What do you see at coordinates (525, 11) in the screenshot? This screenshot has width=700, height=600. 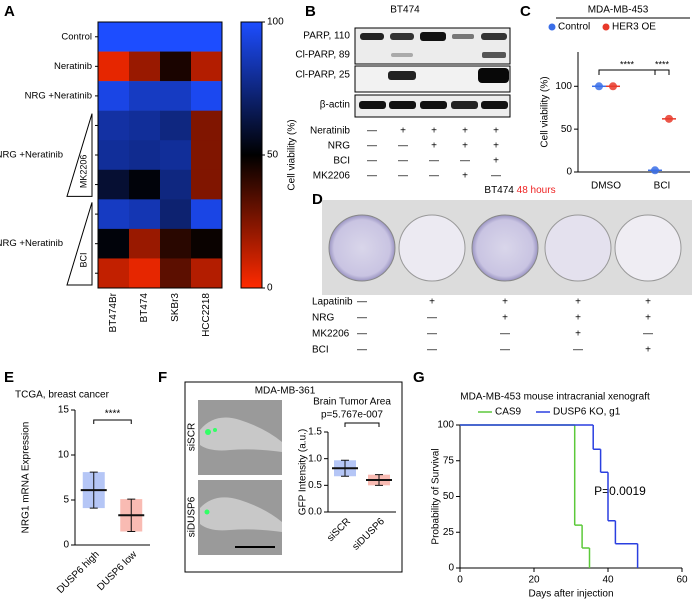 I see `panel-label: C` at bounding box center [525, 11].